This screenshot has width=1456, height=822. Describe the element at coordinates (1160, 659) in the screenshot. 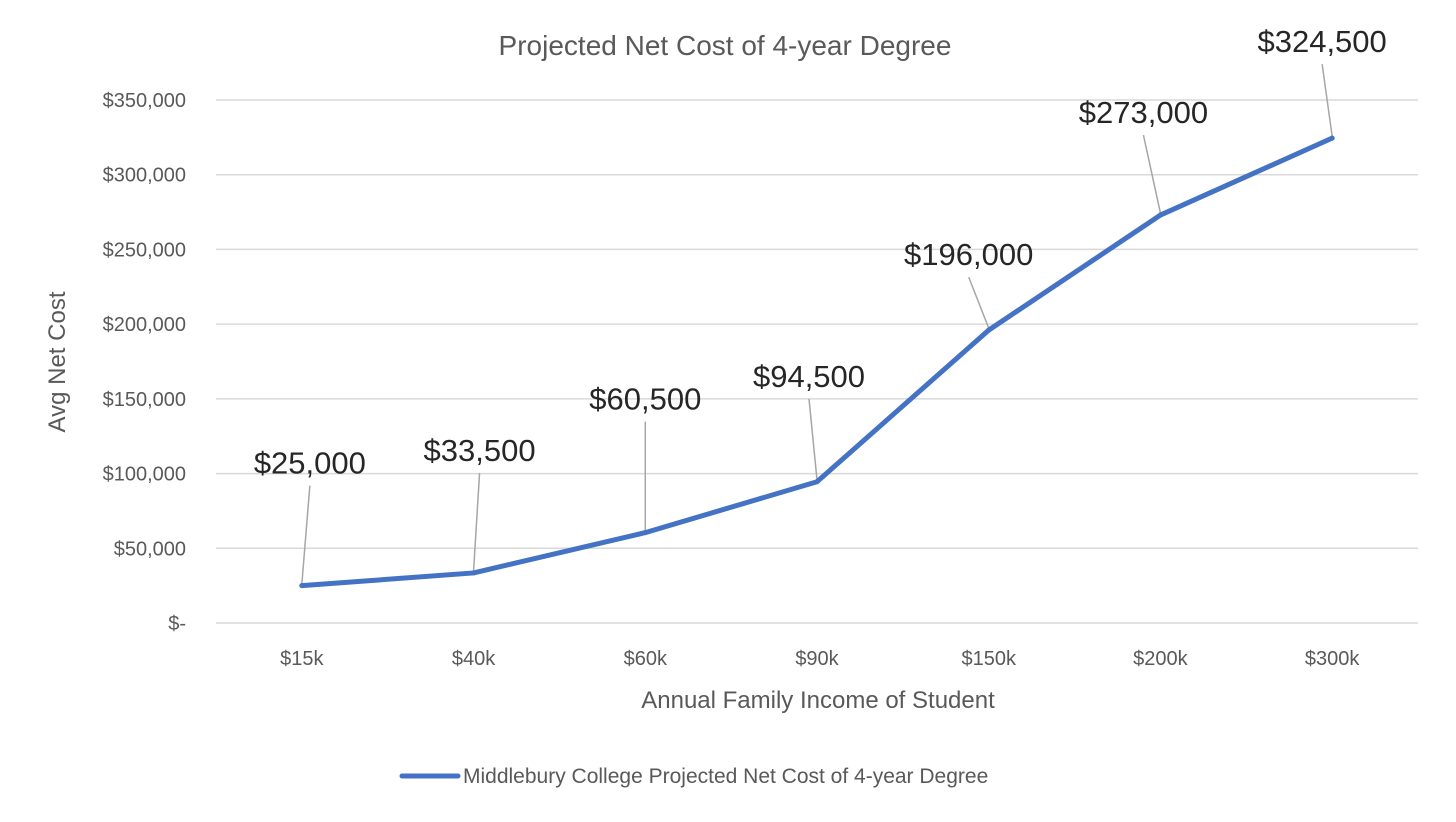

I see `x-tick-label: $200k` at that location.